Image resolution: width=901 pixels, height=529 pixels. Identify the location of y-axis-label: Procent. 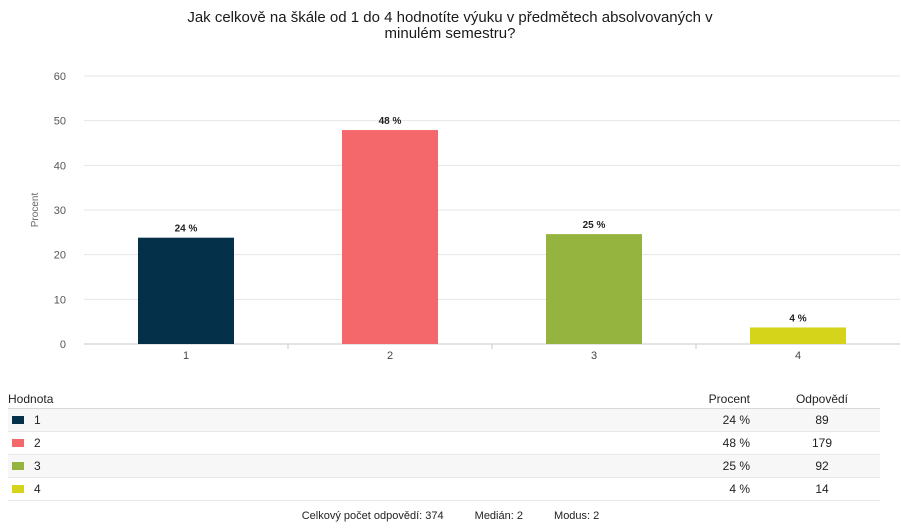
(35, 210).